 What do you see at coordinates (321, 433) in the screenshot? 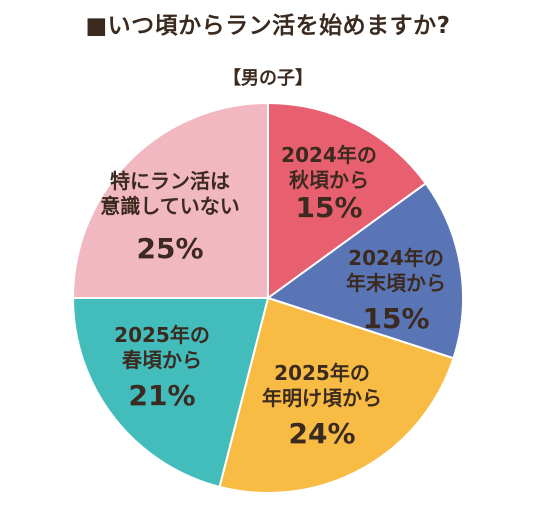
I see `slice-value-3: 24%` at bounding box center [321, 433].